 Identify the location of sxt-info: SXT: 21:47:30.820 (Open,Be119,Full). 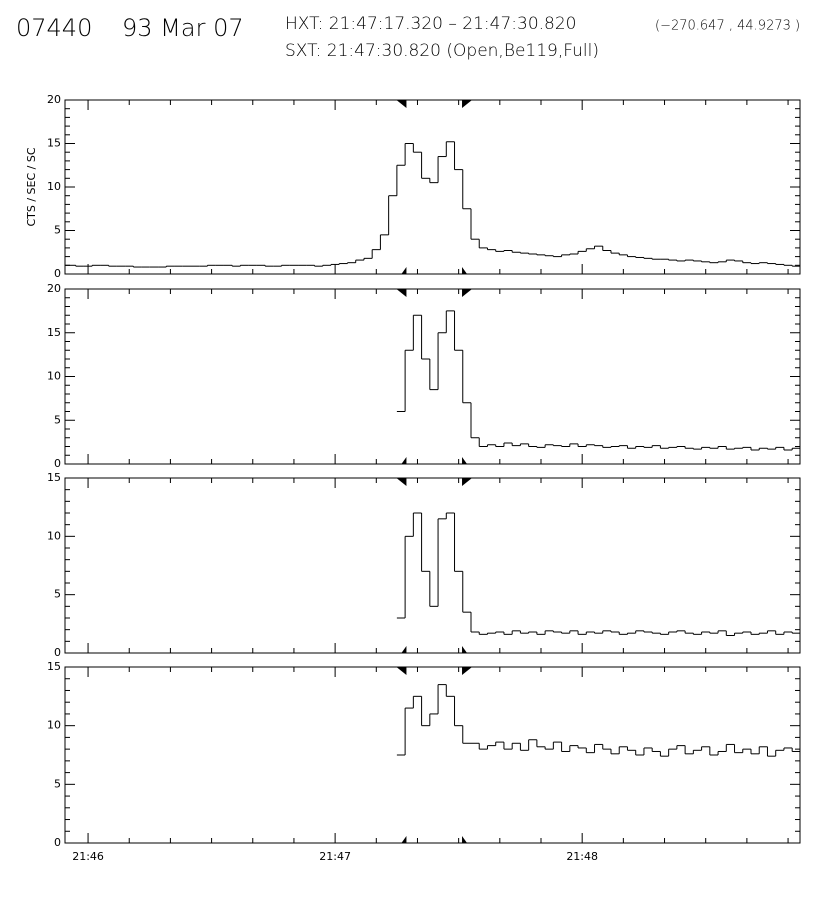
(442, 51).